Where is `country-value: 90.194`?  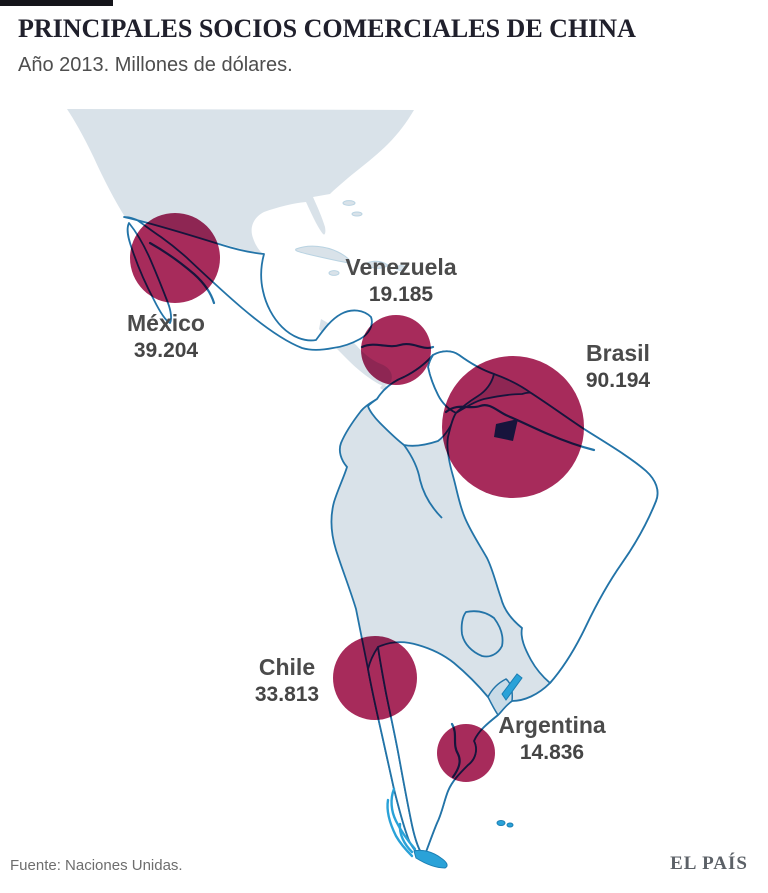
country-value: 90.194 is located at coordinates (618, 380).